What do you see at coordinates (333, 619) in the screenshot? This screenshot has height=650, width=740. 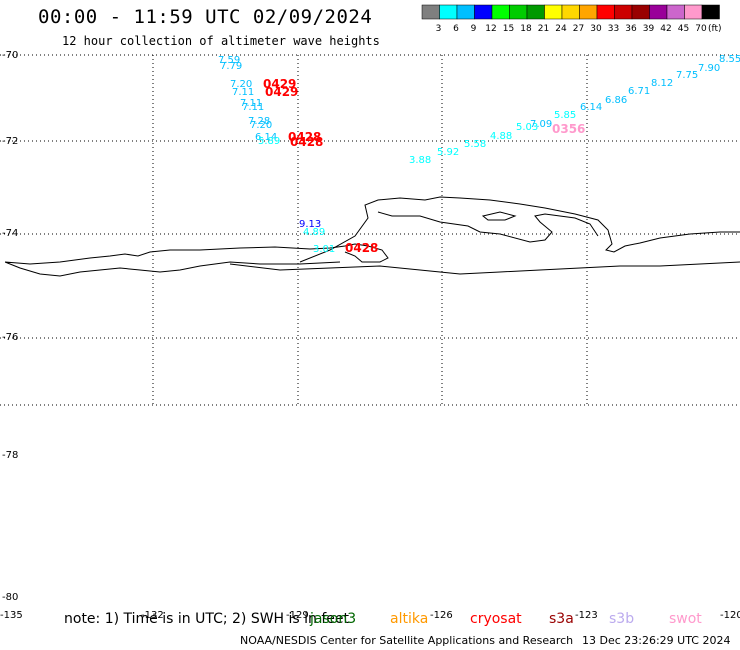 I see `satellite-jason3: jason3` at bounding box center [333, 619].